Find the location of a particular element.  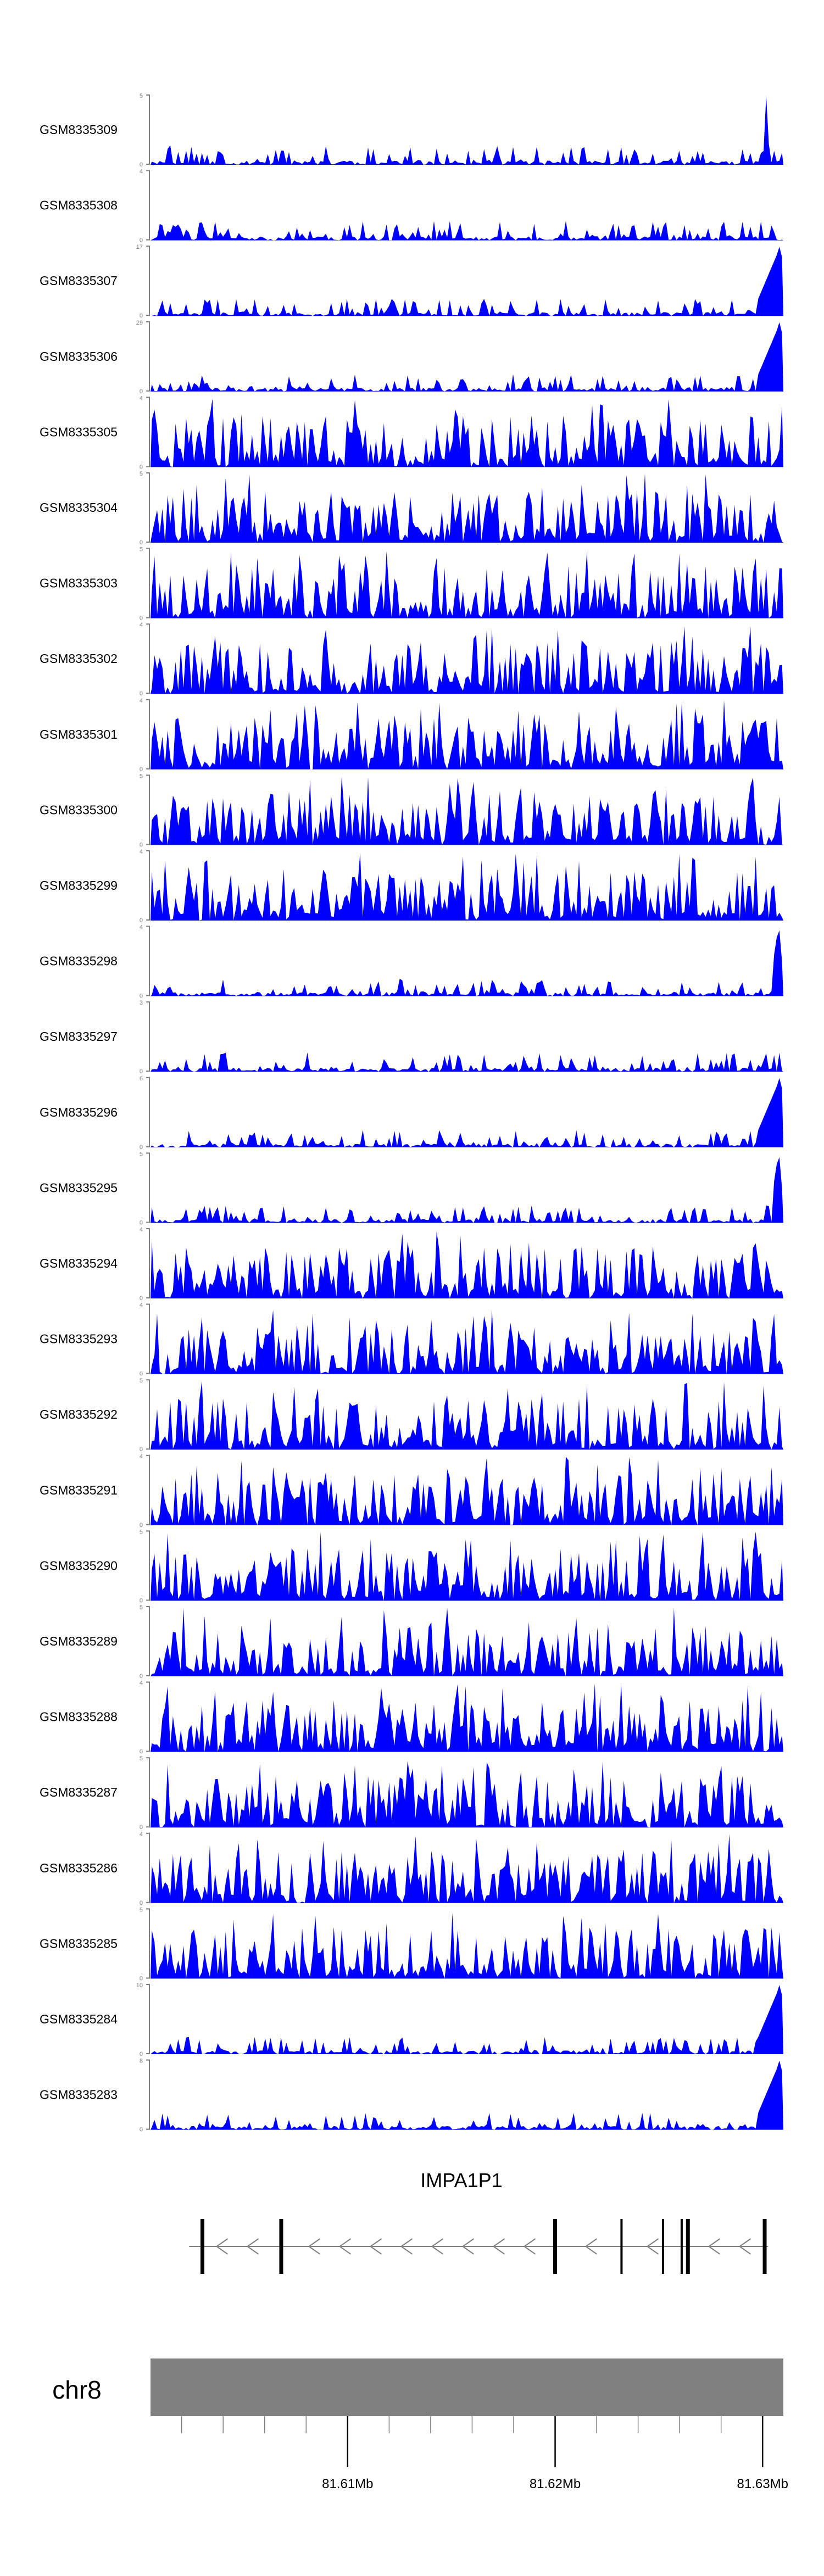

chromosome-label: chr8 is located at coordinates (76, 2390).